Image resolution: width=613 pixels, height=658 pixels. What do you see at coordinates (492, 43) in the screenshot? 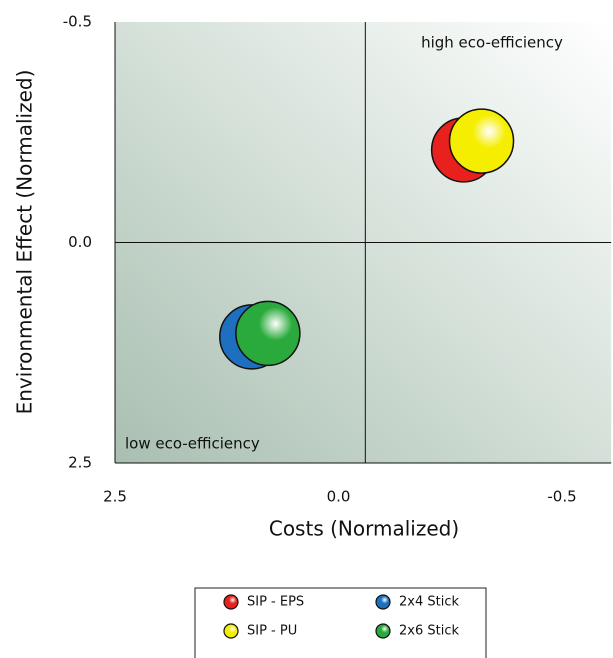
I see `annotation: high eco-efficiency` at bounding box center [492, 43].